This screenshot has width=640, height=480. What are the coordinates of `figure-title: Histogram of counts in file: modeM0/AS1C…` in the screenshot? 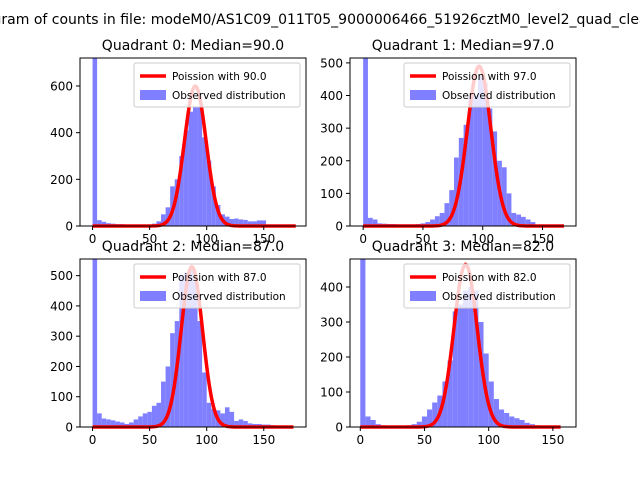 It's located at (320, 20).